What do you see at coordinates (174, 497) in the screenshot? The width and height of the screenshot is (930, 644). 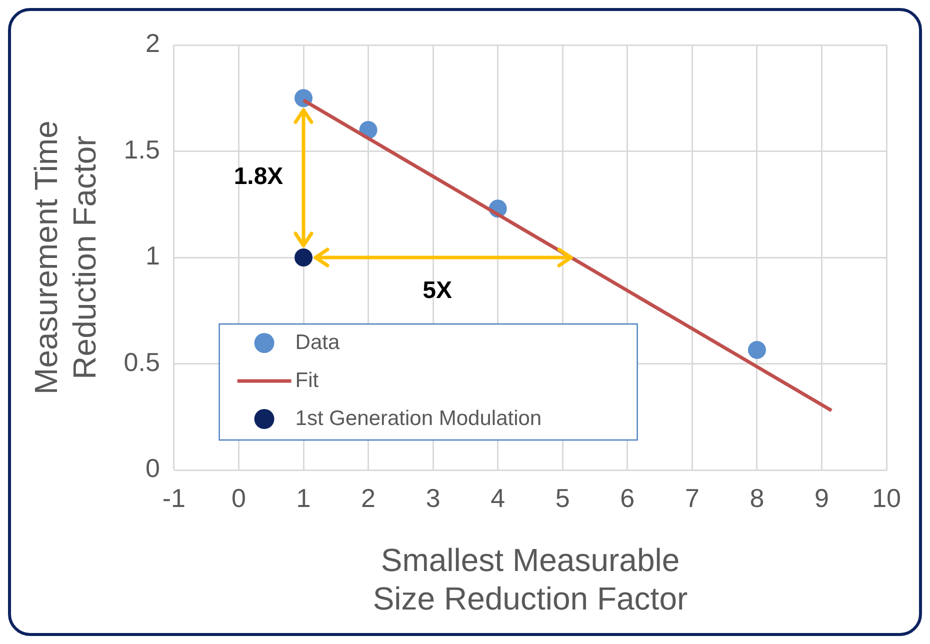 I see `x-tick-label: -1` at bounding box center [174, 497].